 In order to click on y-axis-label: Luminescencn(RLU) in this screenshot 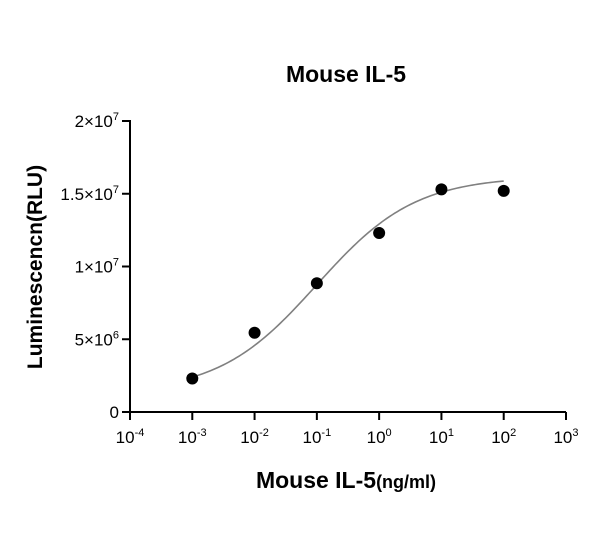, I will do `click(35, 267)`.